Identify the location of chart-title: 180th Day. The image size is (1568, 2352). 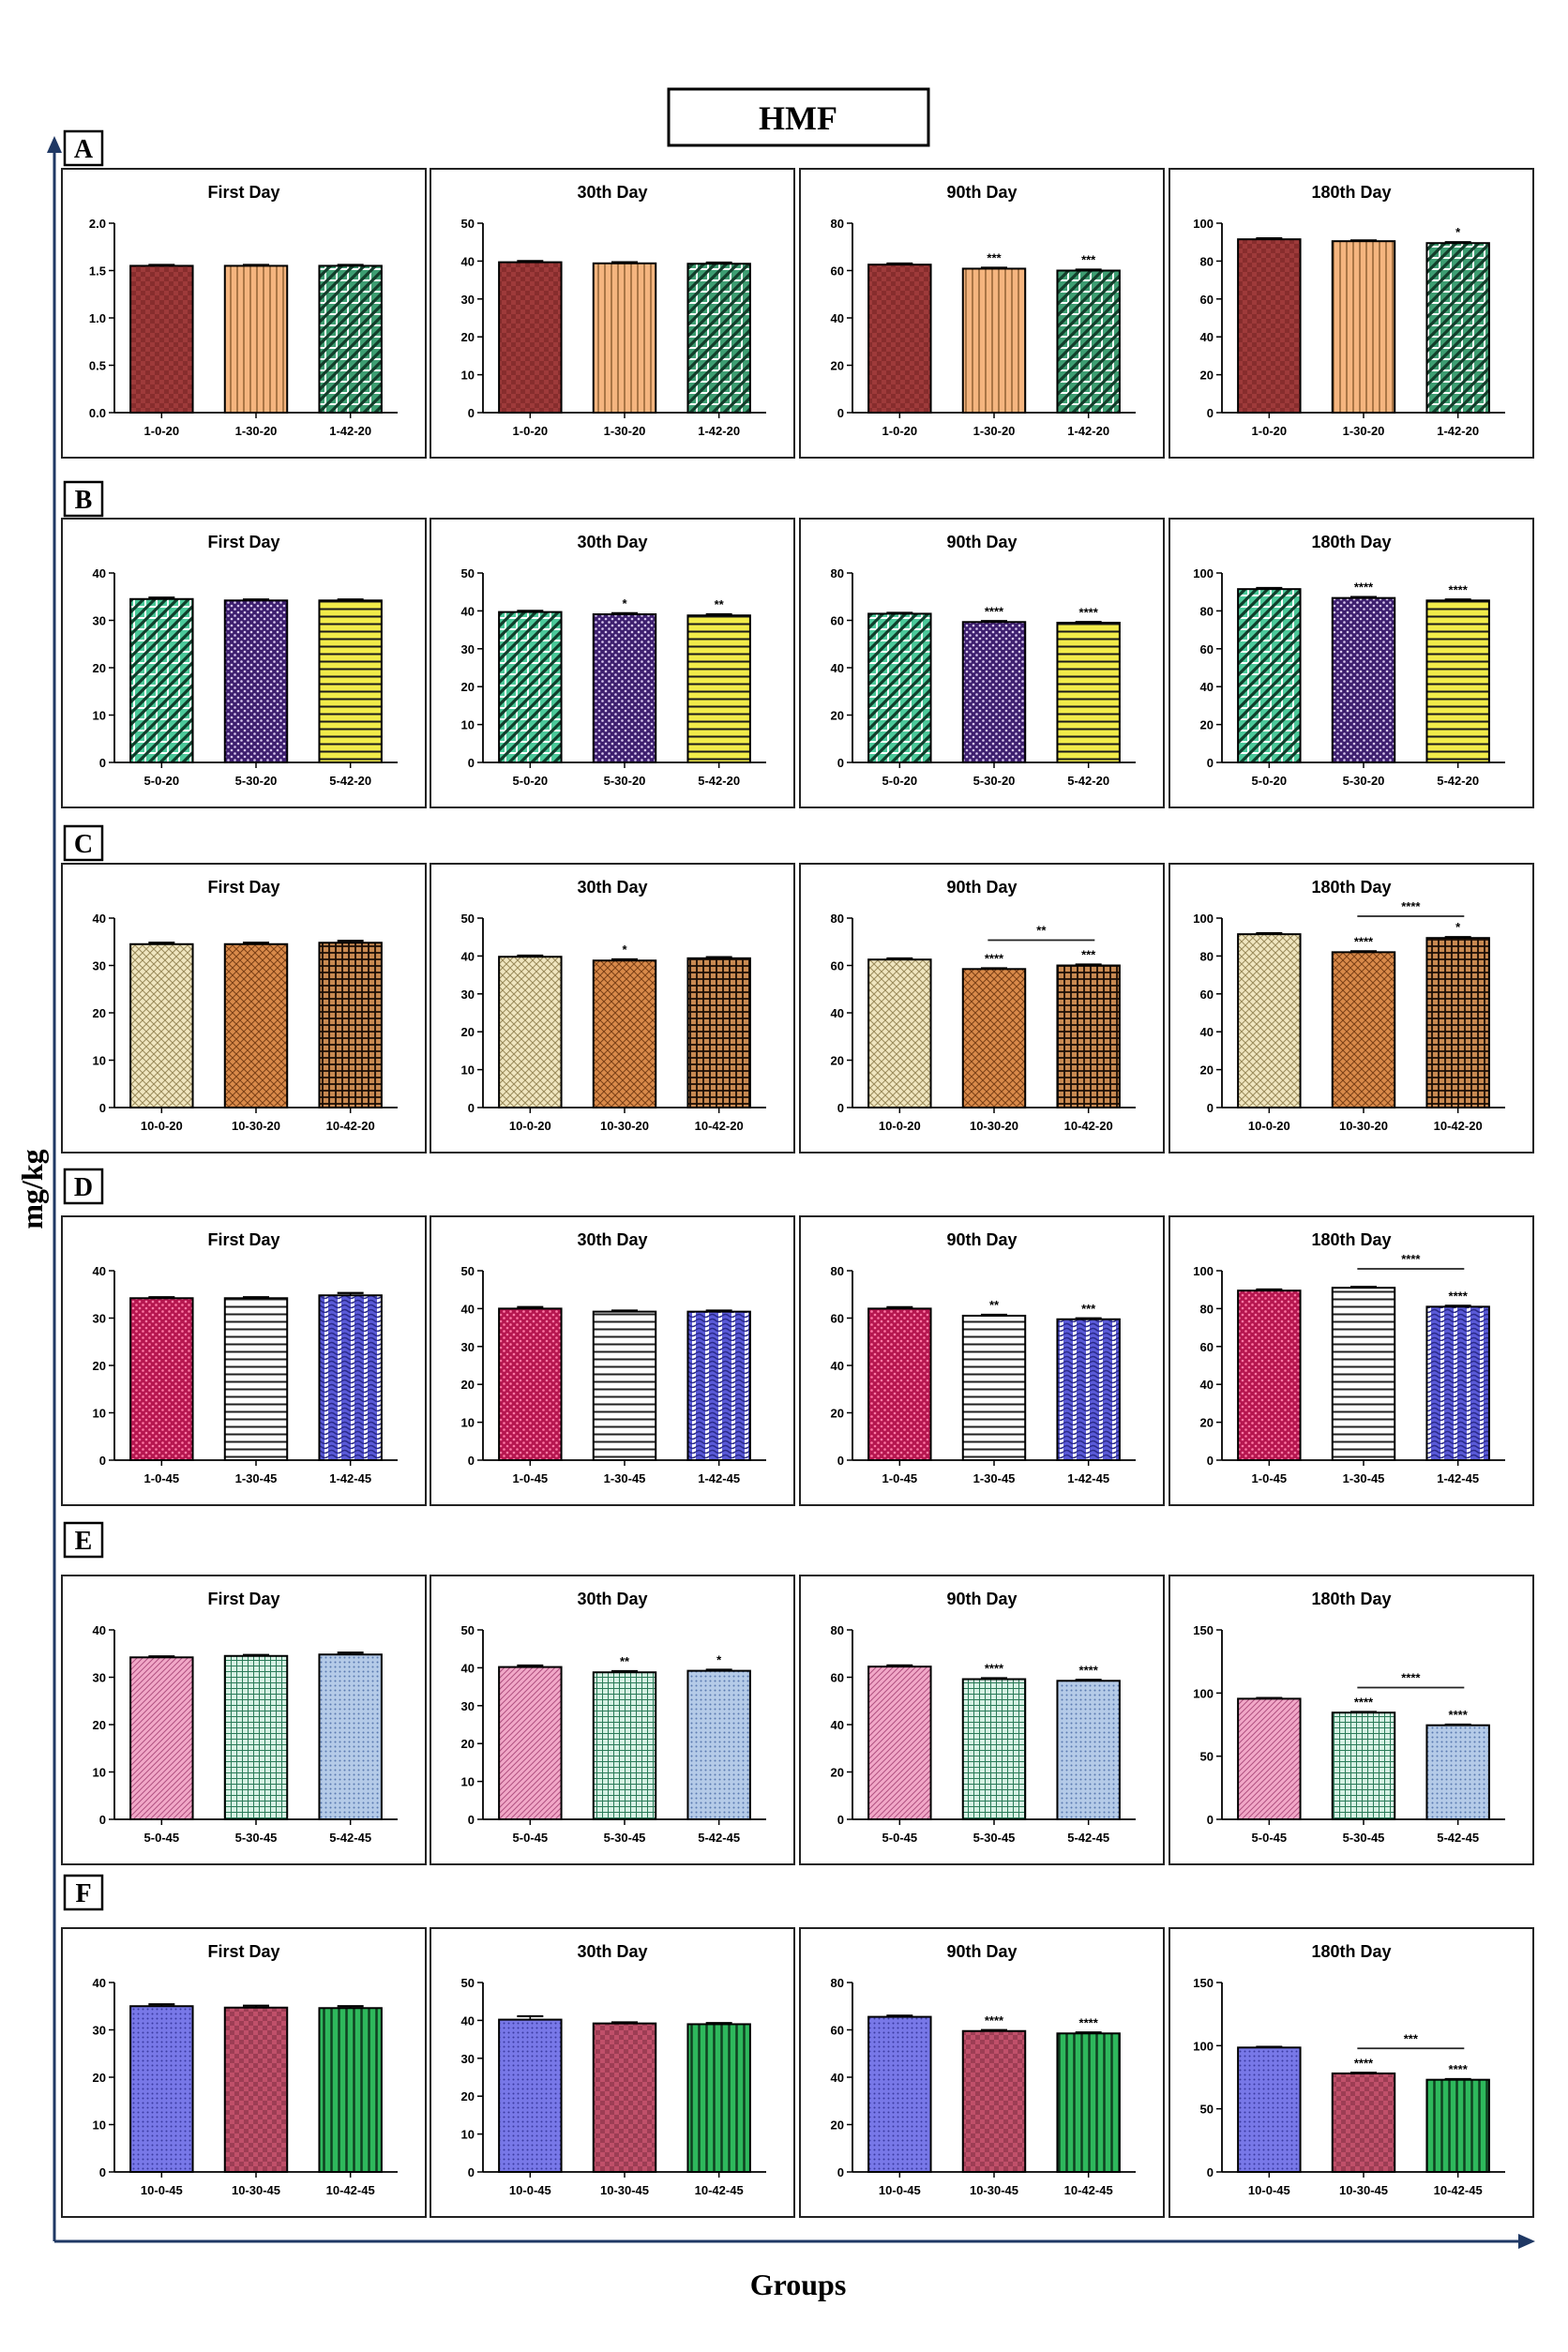
(1351, 542).